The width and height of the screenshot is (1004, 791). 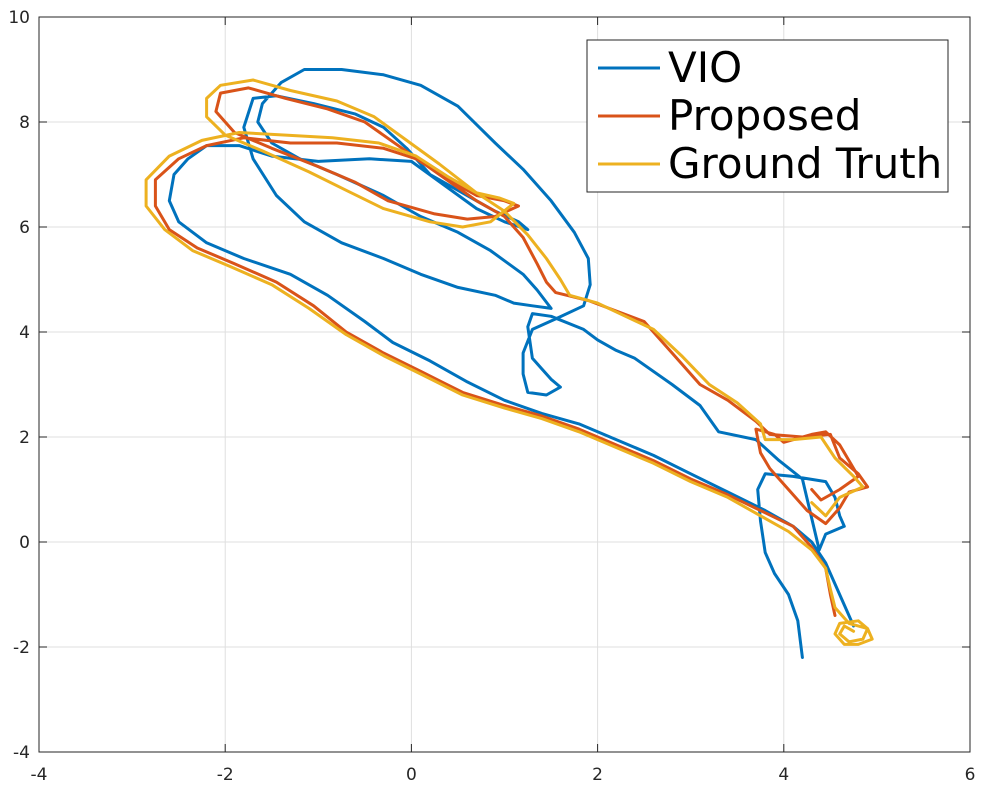 What do you see at coordinates (24, 438) in the screenshot?
I see `y-tick-label: 2` at bounding box center [24, 438].